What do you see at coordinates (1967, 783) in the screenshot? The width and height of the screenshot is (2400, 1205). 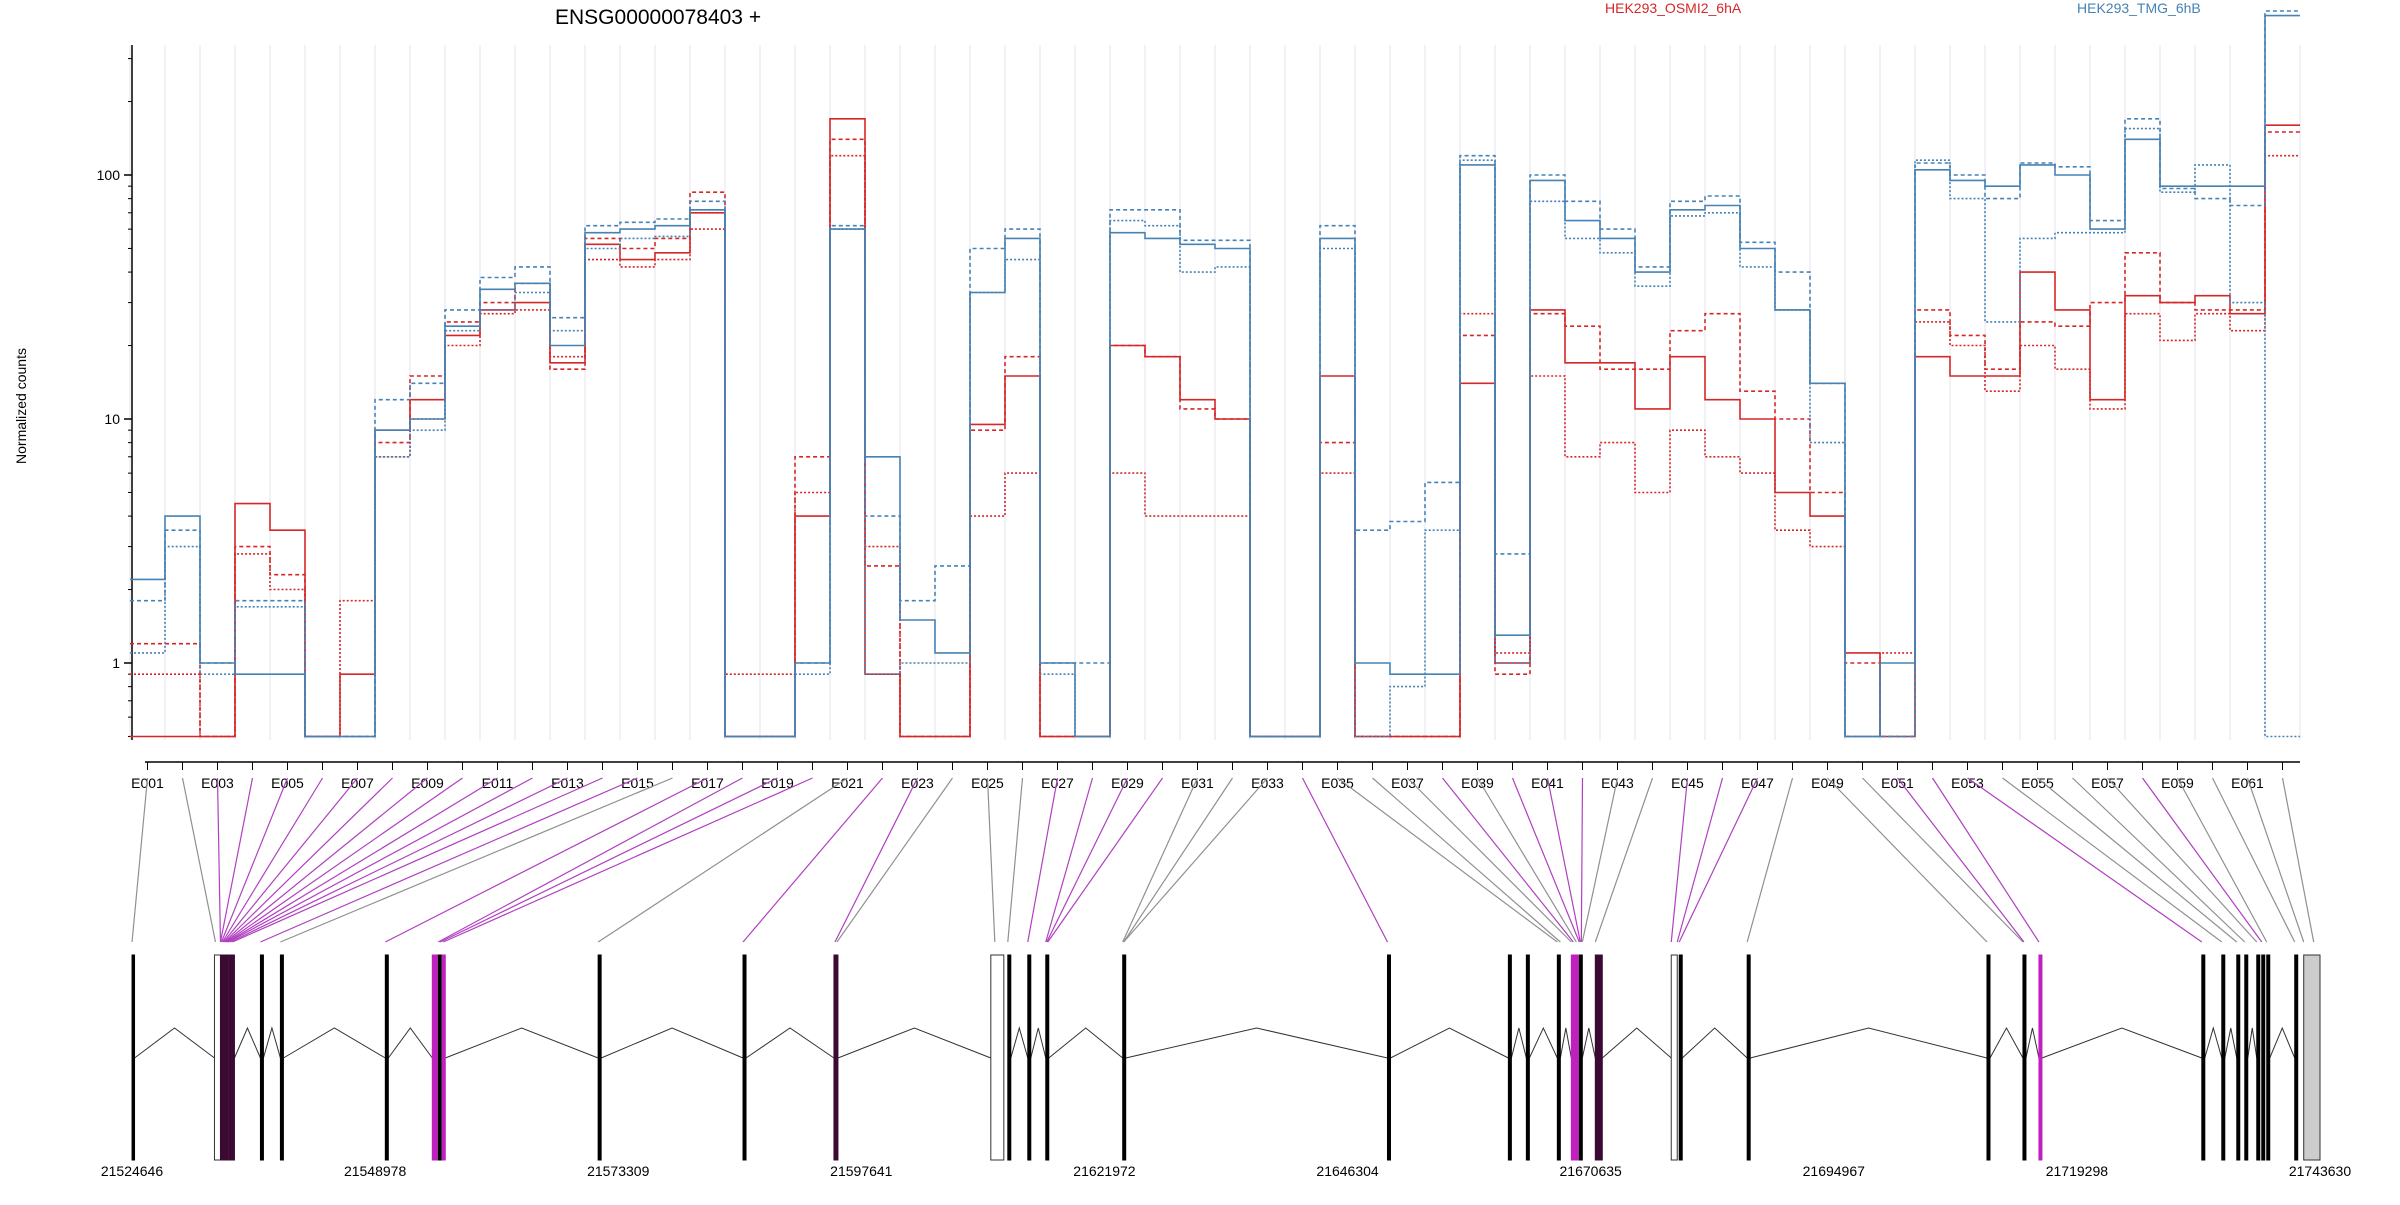 I see `exon-tick-label: E053` at bounding box center [1967, 783].